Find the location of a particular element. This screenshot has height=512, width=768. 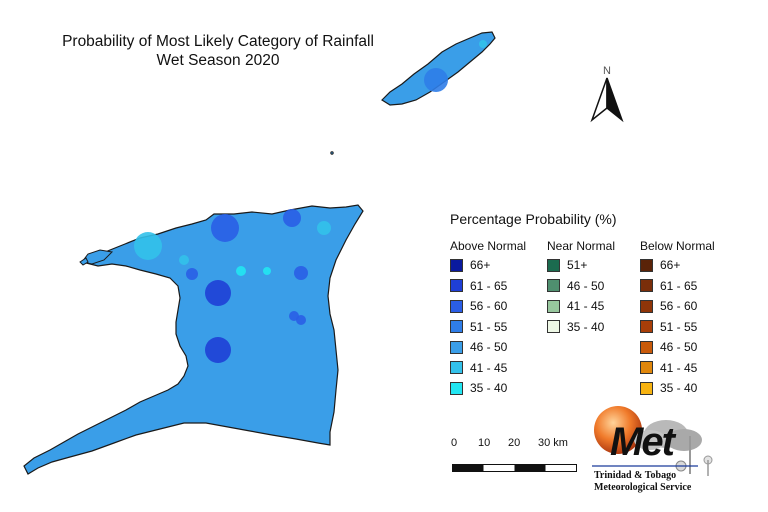

scale-tick-label: 30 km is located at coordinates (553, 443).